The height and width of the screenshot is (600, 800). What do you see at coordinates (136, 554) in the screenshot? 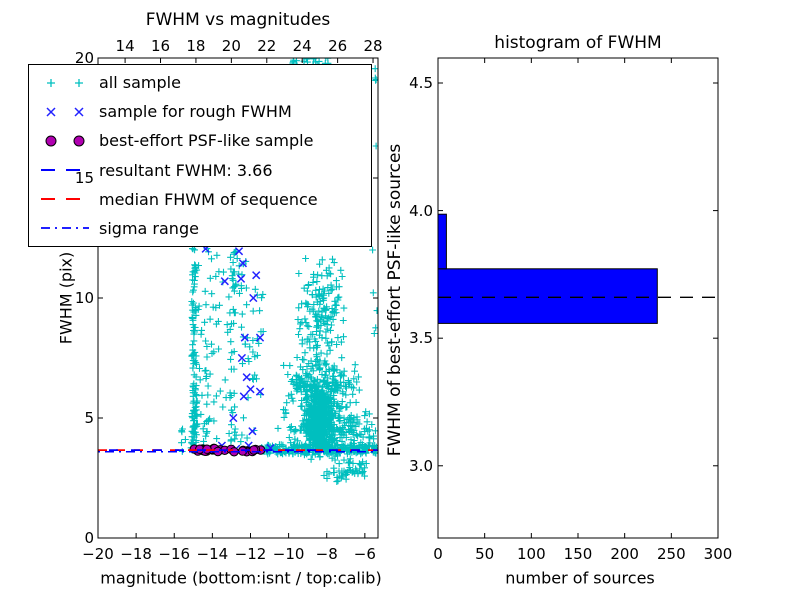
I see `tick-label: −18` at bounding box center [136, 554].